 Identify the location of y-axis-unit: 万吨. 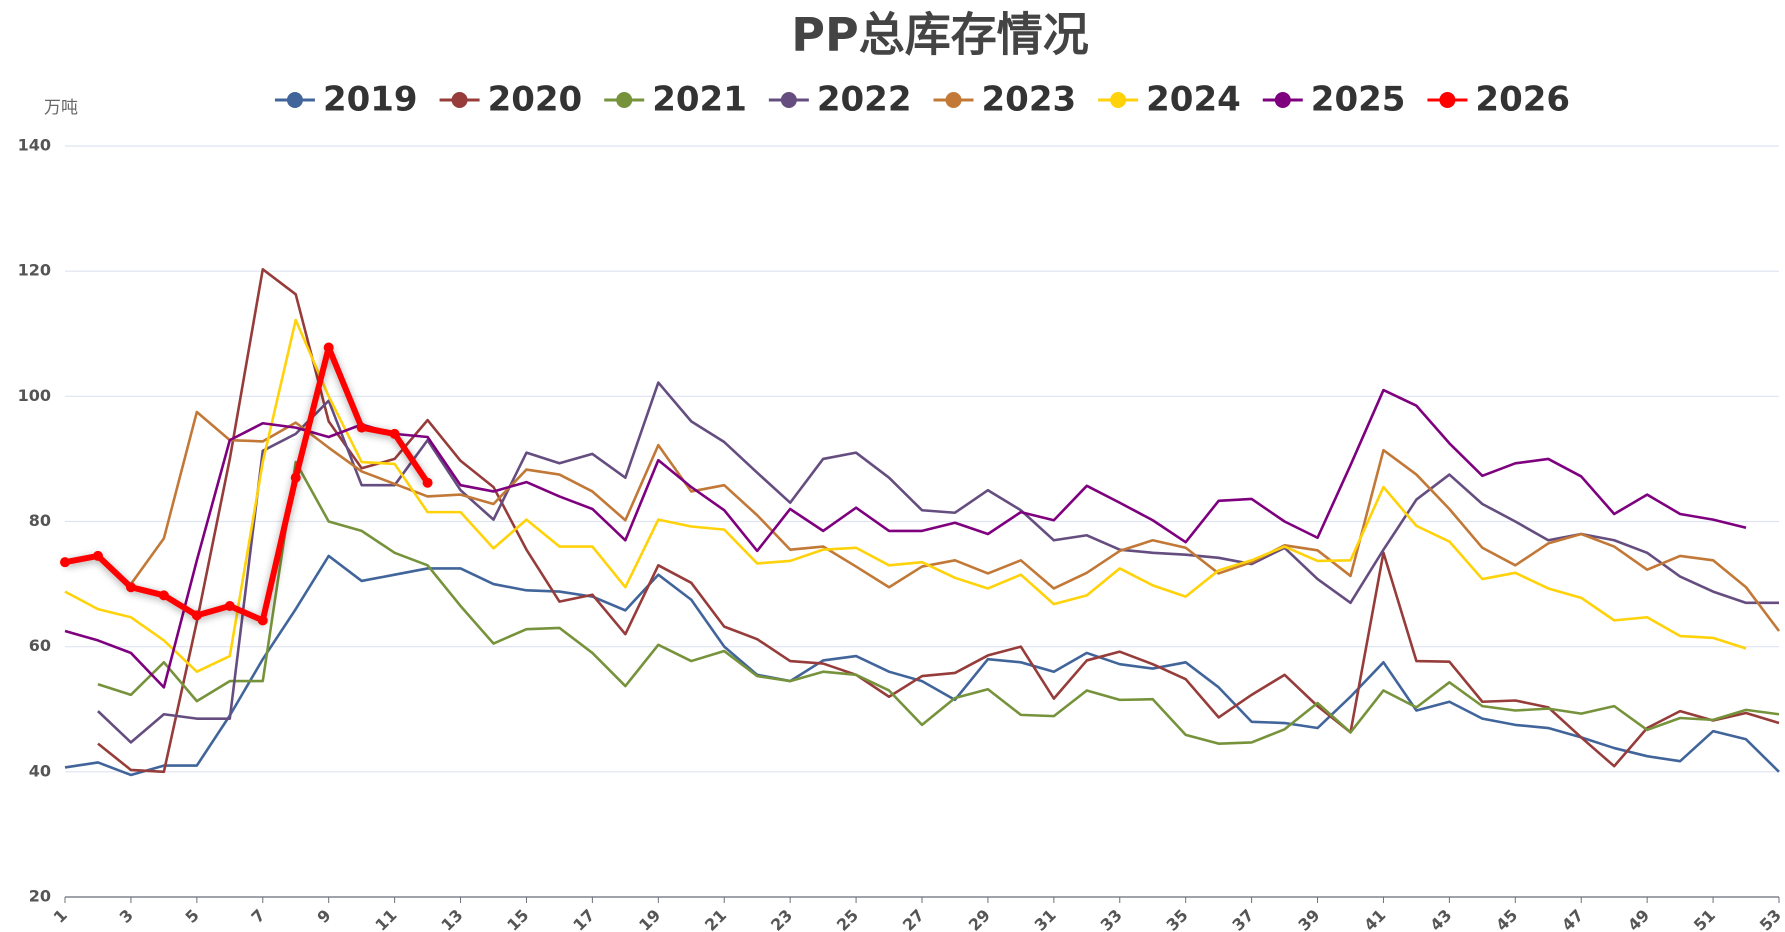
(61, 108).